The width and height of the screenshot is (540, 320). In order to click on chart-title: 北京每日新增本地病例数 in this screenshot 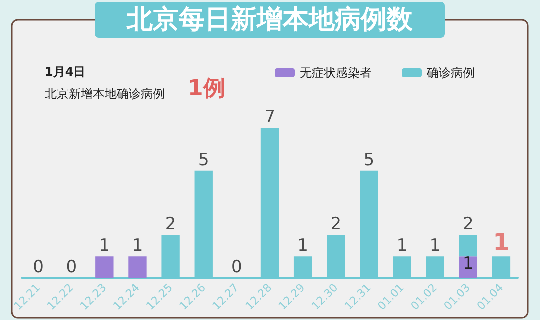, I will do `click(270, 20)`.